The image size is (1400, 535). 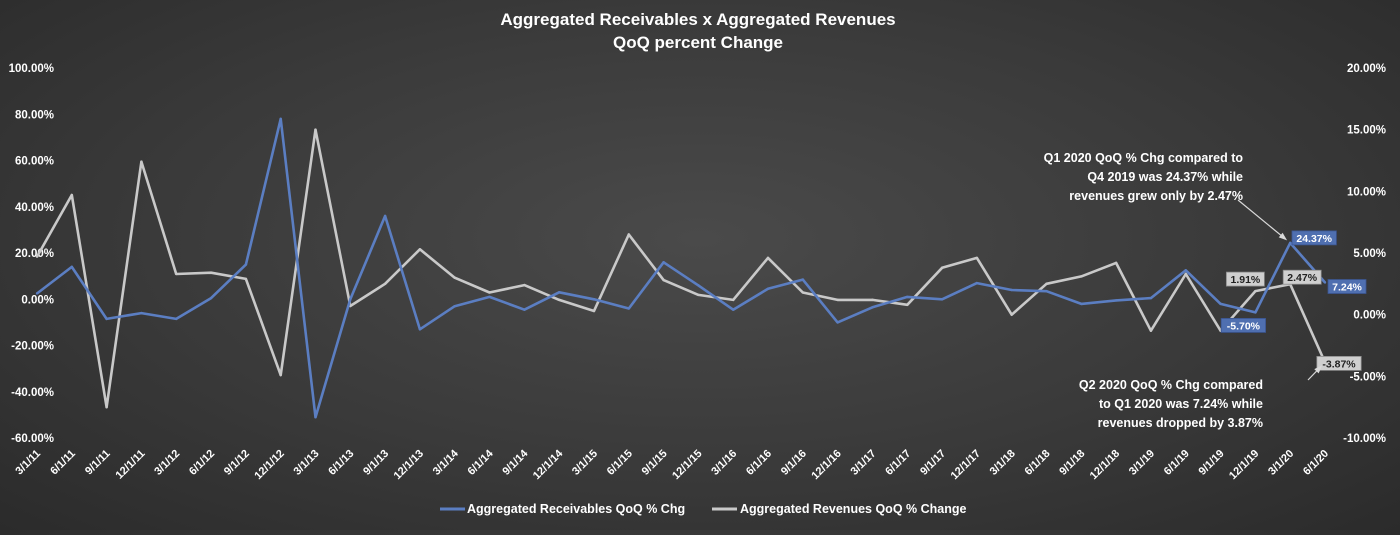 What do you see at coordinates (1003, 463) in the screenshot?
I see `x-axis-tick-label: 3/1/18` at bounding box center [1003, 463].